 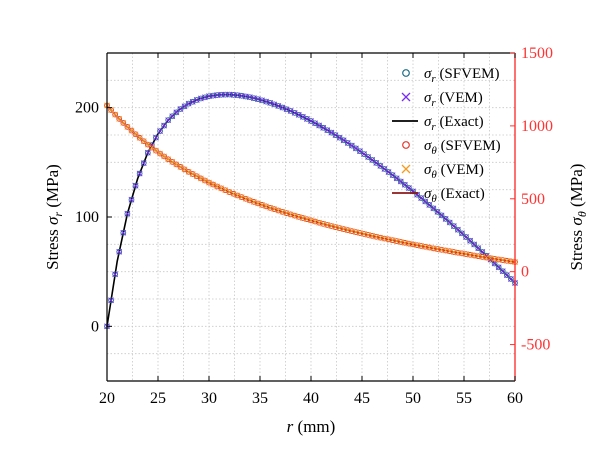 I want to click on y-left-axis-label-unit: (MPa), so click(x=52, y=188).